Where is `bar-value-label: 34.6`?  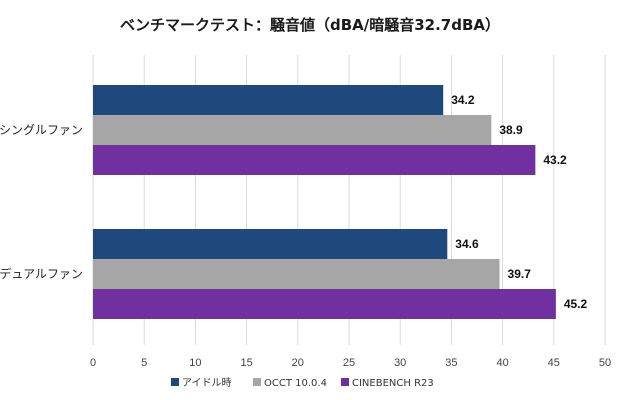
bar-value-label: 34.6 is located at coordinates (467, 244).